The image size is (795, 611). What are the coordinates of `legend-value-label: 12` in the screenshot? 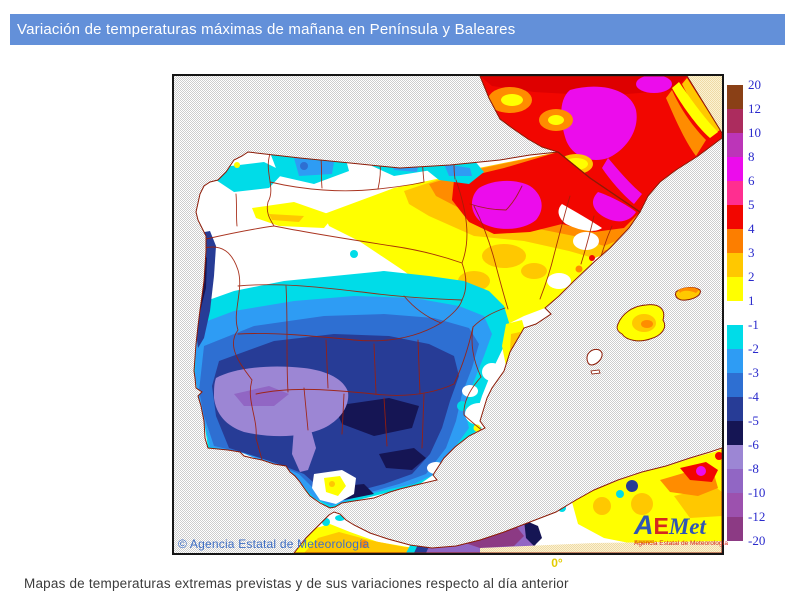 It's located at (754, 108).